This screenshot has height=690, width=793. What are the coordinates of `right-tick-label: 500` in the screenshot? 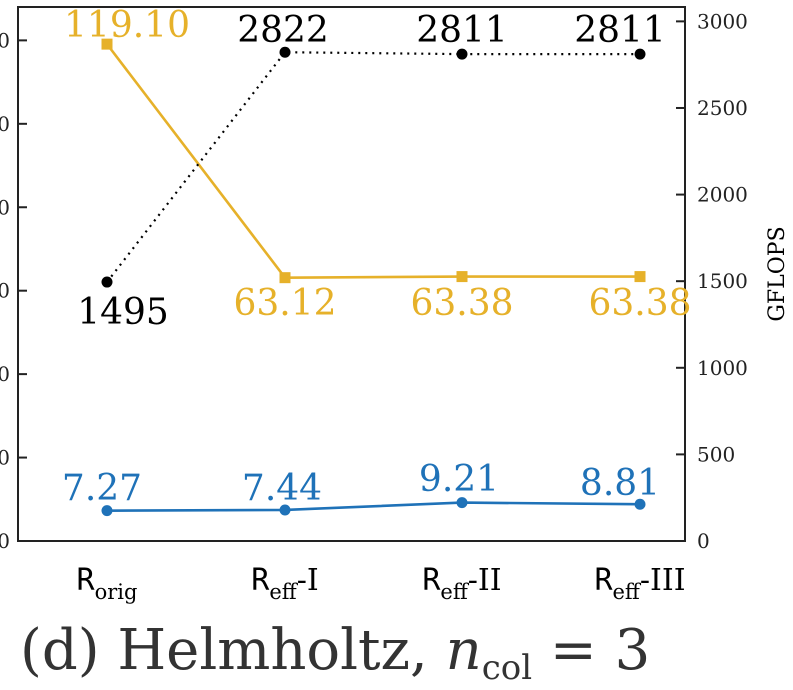 It's located at (716, 454).